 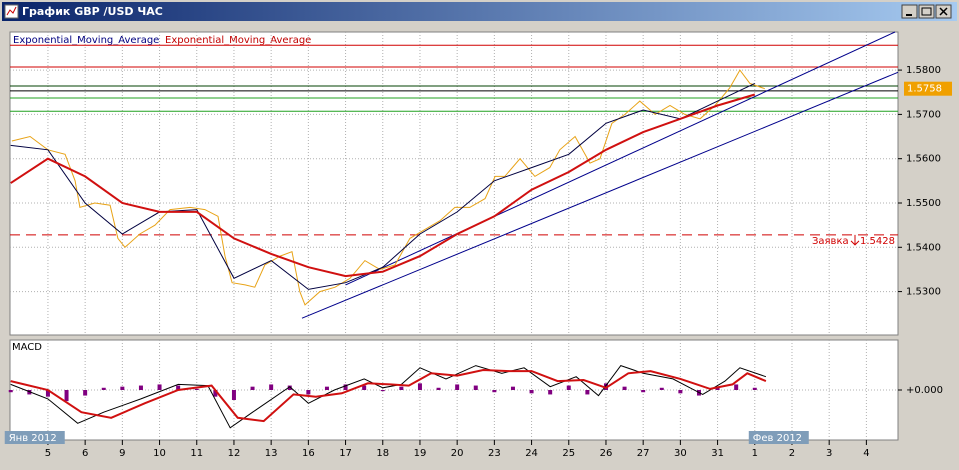 What do you see at coordinates (924, 89) in the screenshot?
I see `last-price: 1.5758` at bounding box center [924, 89].